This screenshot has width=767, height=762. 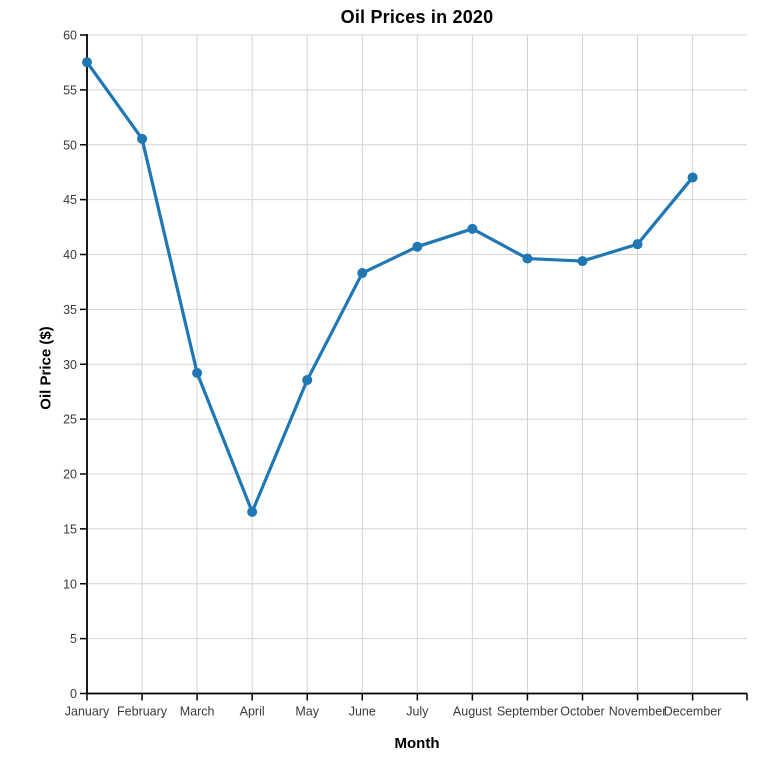 I want to click on y-tick-label: 15, so click(x=70, y=529).